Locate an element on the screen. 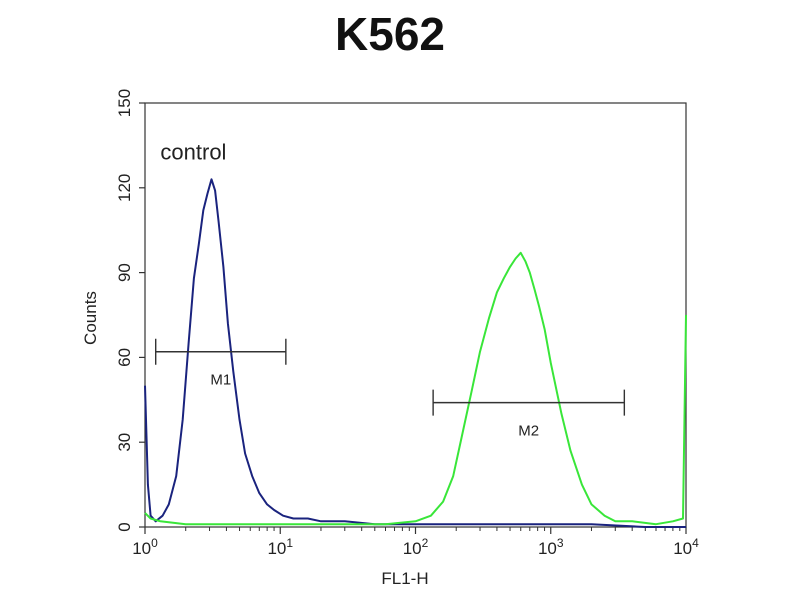 This screenshot has height=600, width=800. y-tick-label: 90 is located at coordinates (124, 272).